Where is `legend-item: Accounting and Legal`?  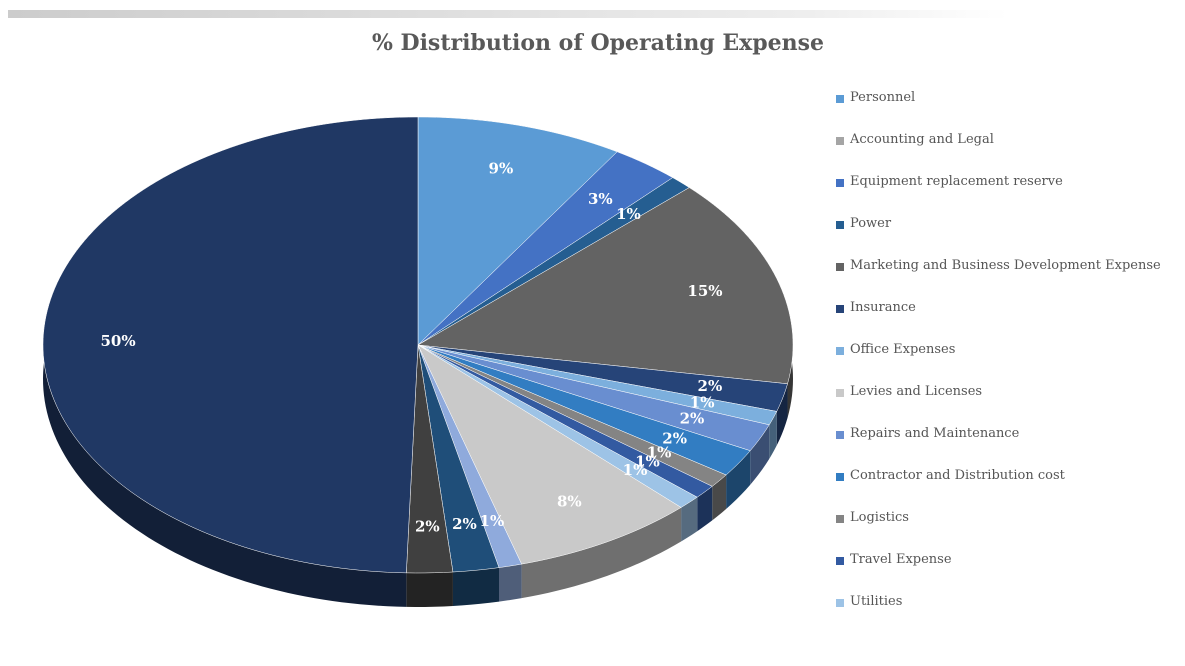 legend-item: Accounting and Legal is located at coordinates (1001, 153).